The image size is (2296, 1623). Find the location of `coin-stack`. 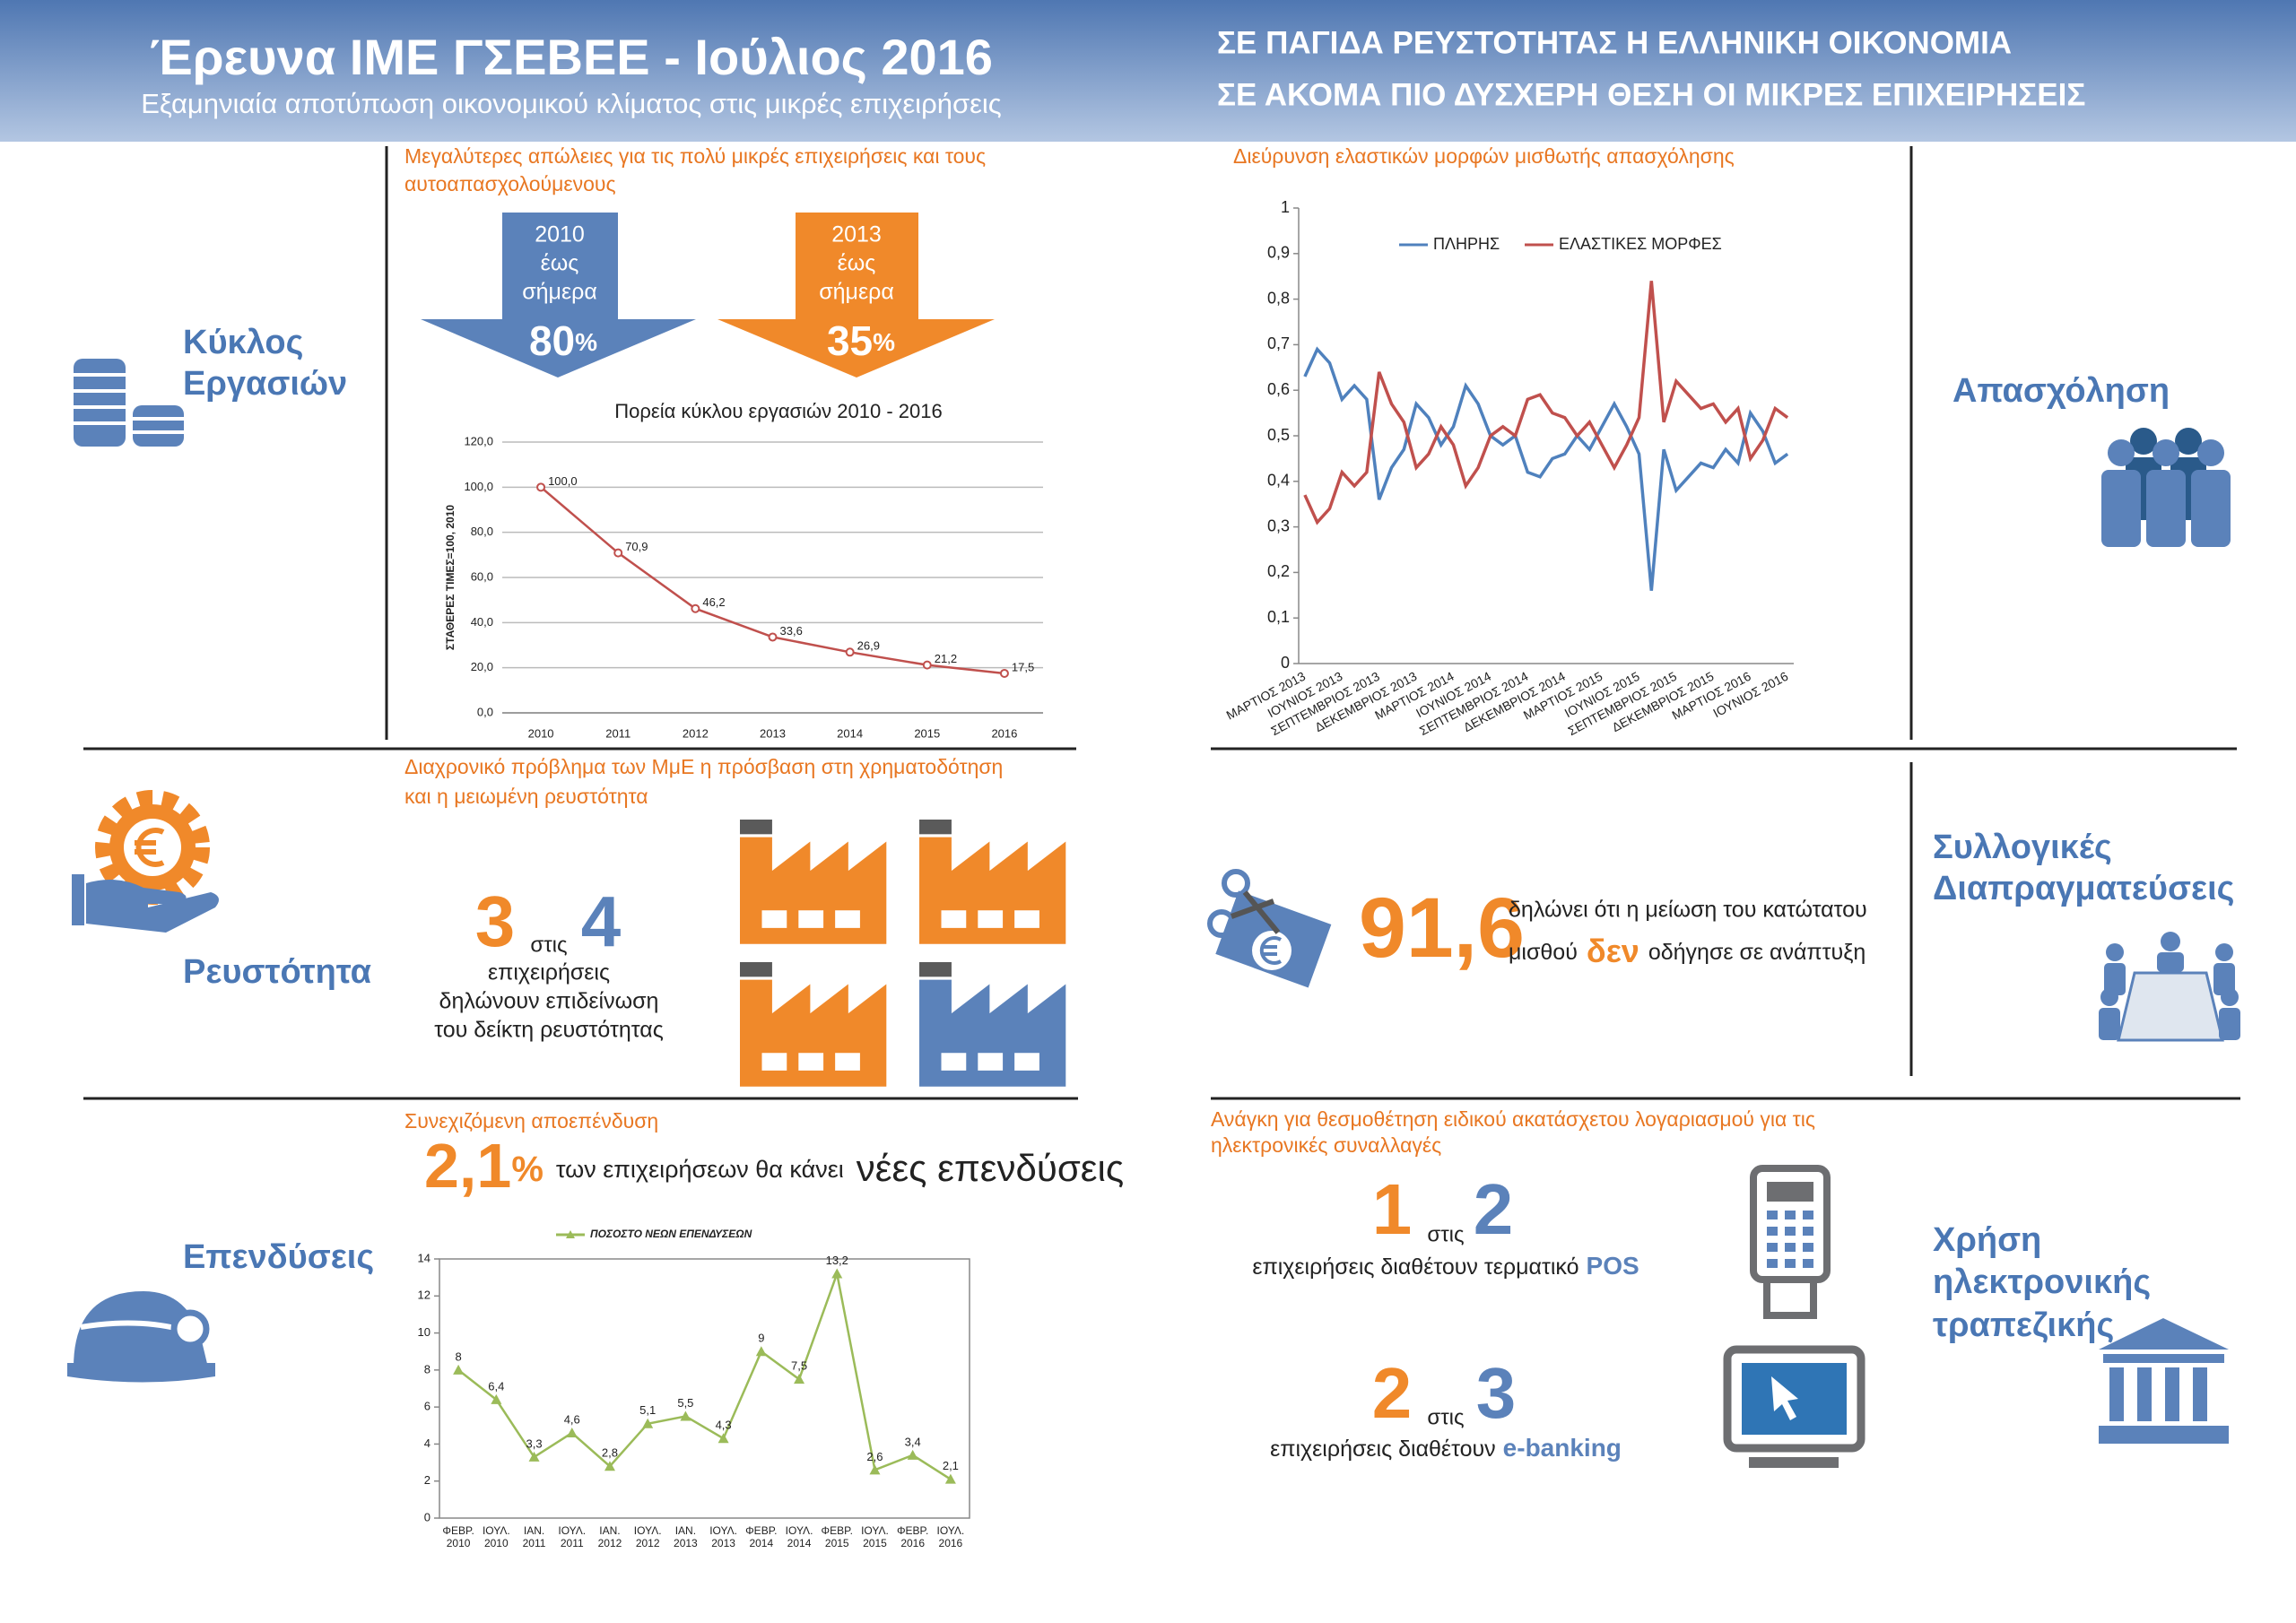

coin-stack is located at coordinates (158, 426).